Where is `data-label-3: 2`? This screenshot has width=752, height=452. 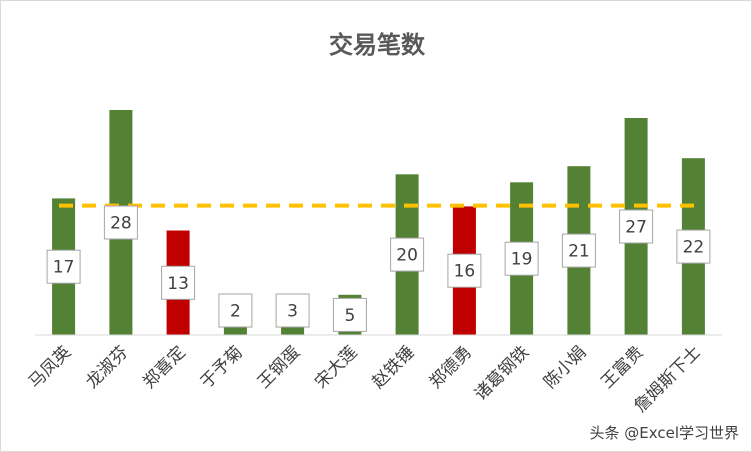
data-label-3: 2 is located at coordinates (235, 310).